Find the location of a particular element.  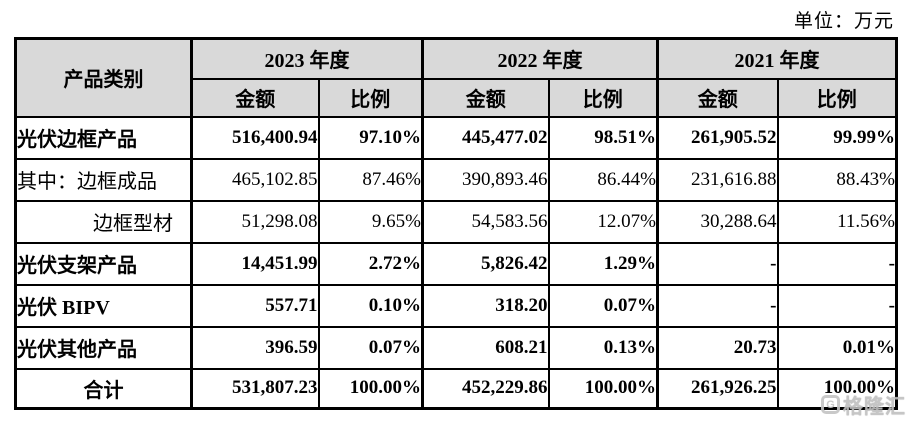

cell-amount-2022: 608.21 is located at coordinates (485, 347).